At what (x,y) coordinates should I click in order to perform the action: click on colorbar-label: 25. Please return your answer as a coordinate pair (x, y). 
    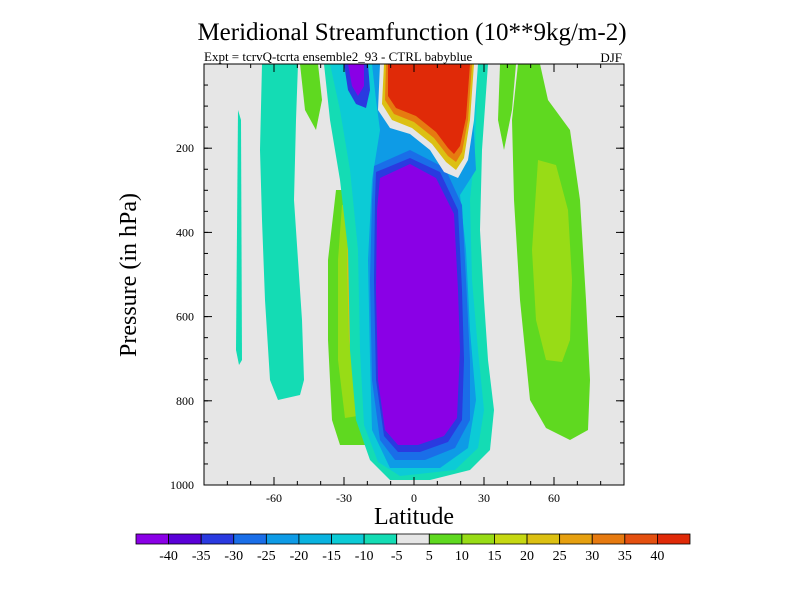
    Looking at the image, I should click on (560, 556).